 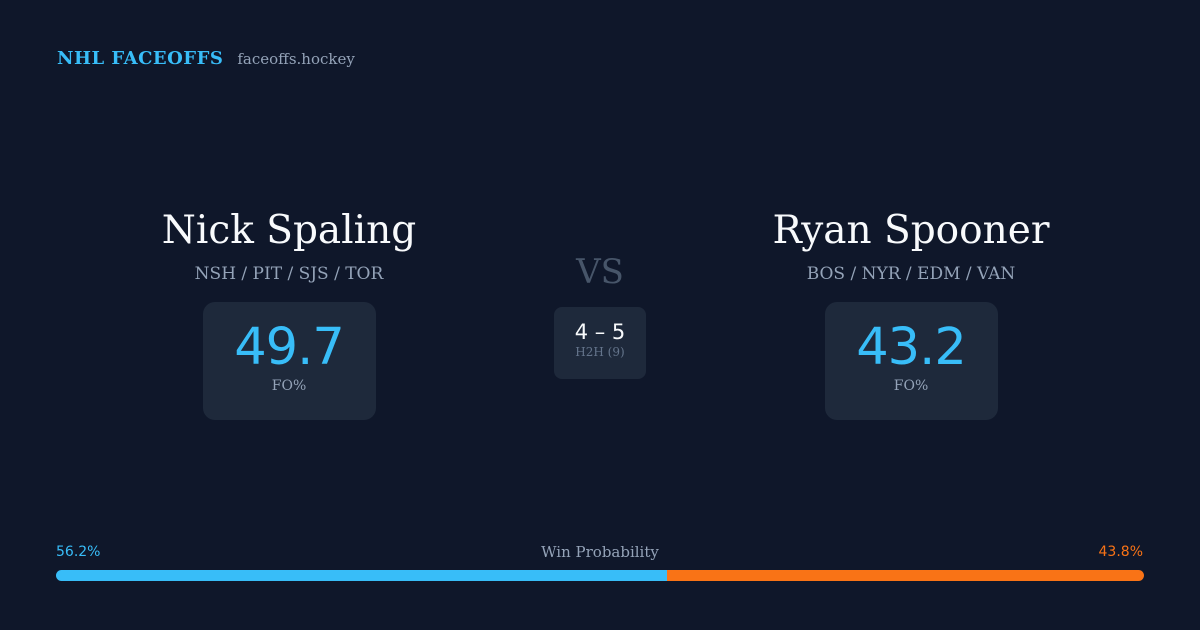 I want to click on head-to-head-box: 4 – 5 H2H (9), so click(x=600, y=343).